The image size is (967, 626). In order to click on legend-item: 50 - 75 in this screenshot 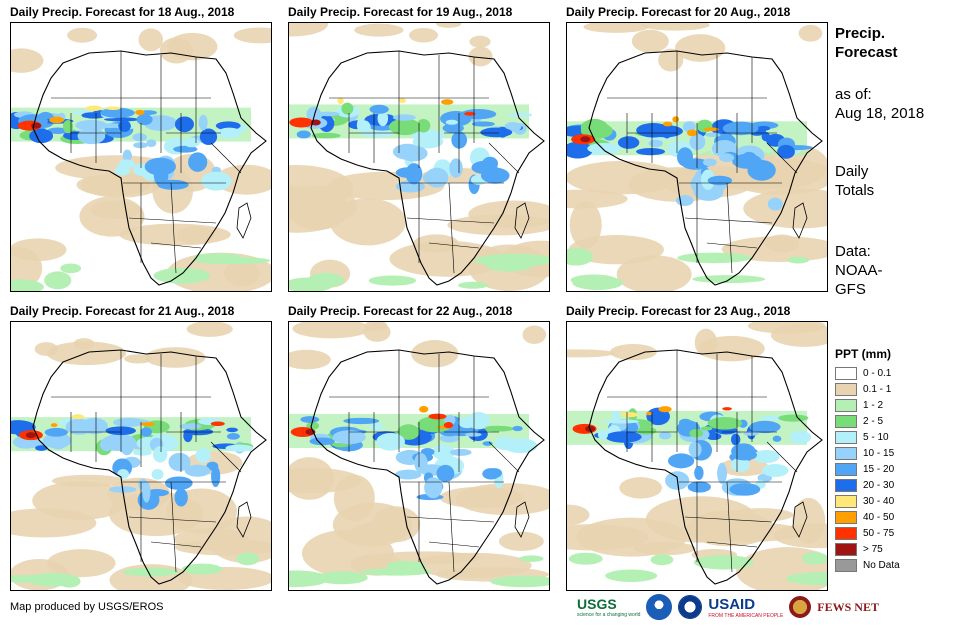, I will do `click(867, 533)`.